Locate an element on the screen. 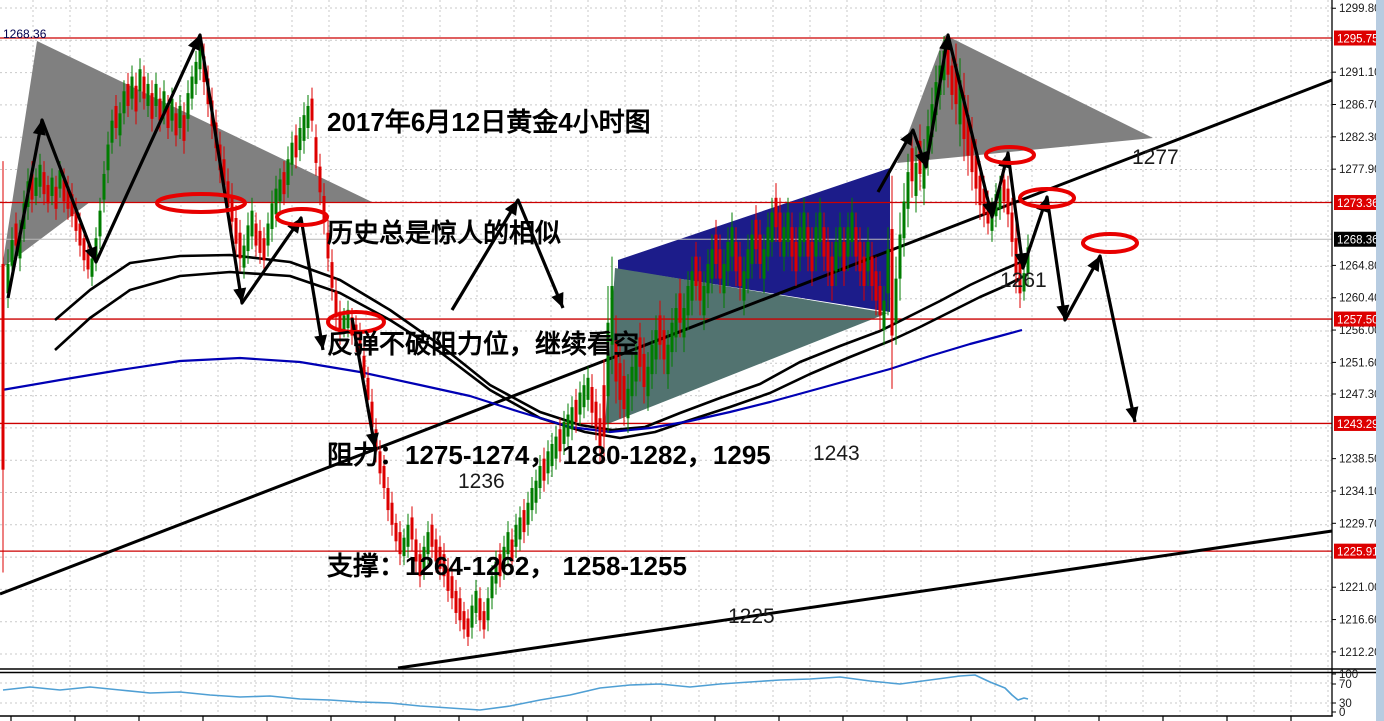 The height and width of the screenshot is (721, 1384). left-gray-triangle is located at coordinates (187, 154).